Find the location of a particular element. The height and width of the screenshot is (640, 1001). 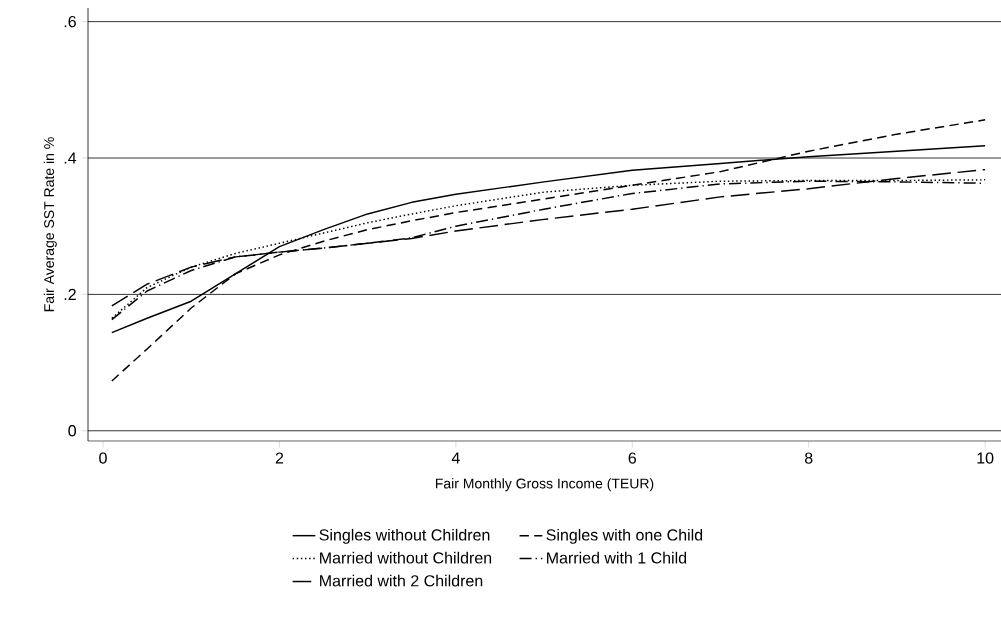

x-tick-label: 0 is located at coordinates (103, 458).